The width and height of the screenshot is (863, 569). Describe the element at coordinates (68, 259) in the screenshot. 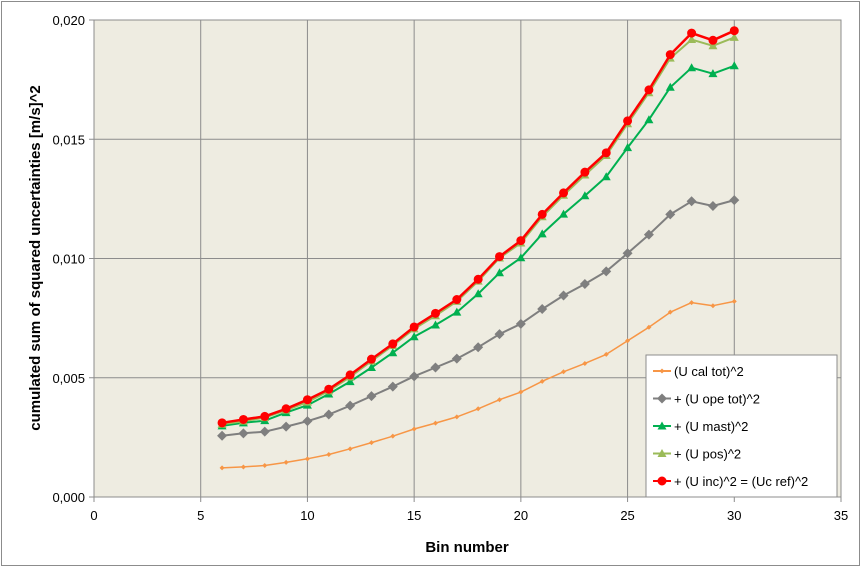

I see `y-tick-label: 0,010` at that location.